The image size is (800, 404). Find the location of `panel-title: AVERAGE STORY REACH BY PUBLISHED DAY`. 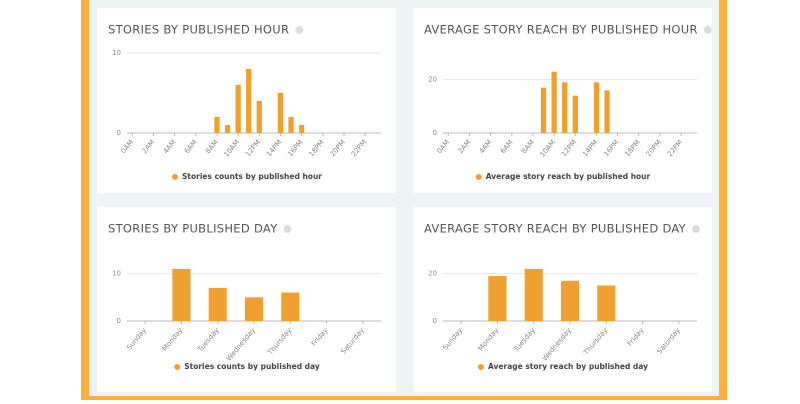

panel-title: AVERAGE STORY REACH BY PUBLISHED DAY is located at coordinates (555, 229).